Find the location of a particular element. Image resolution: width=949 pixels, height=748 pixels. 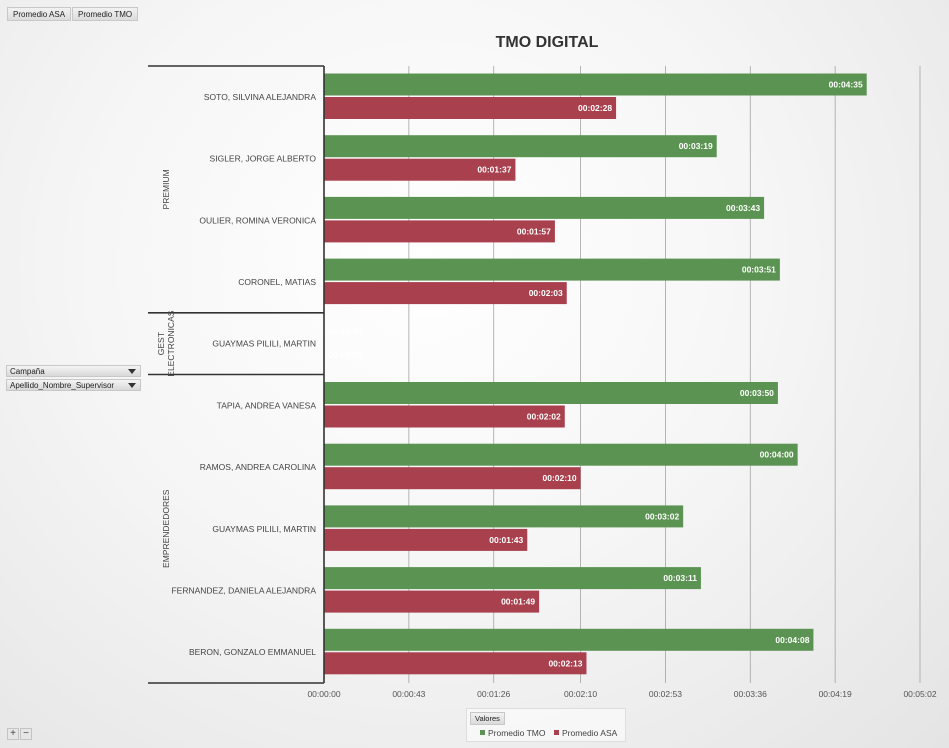

field-button-promedio-tmo: Promedio TMO is located at coordinates (105, 14).